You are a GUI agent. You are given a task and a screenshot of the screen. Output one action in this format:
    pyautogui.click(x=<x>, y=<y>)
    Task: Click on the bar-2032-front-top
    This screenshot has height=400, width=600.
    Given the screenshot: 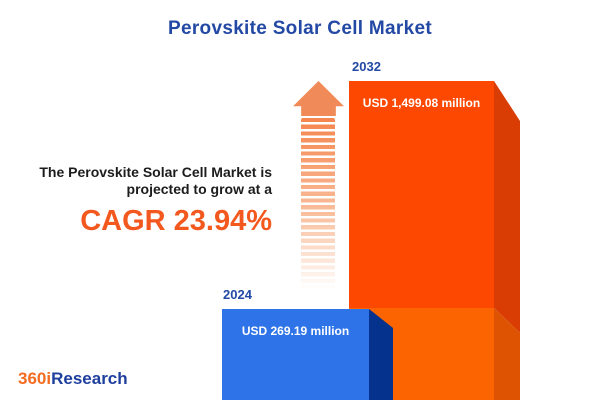 What is the action you would take?
    pyautogui.click(x=421, y=194)
    